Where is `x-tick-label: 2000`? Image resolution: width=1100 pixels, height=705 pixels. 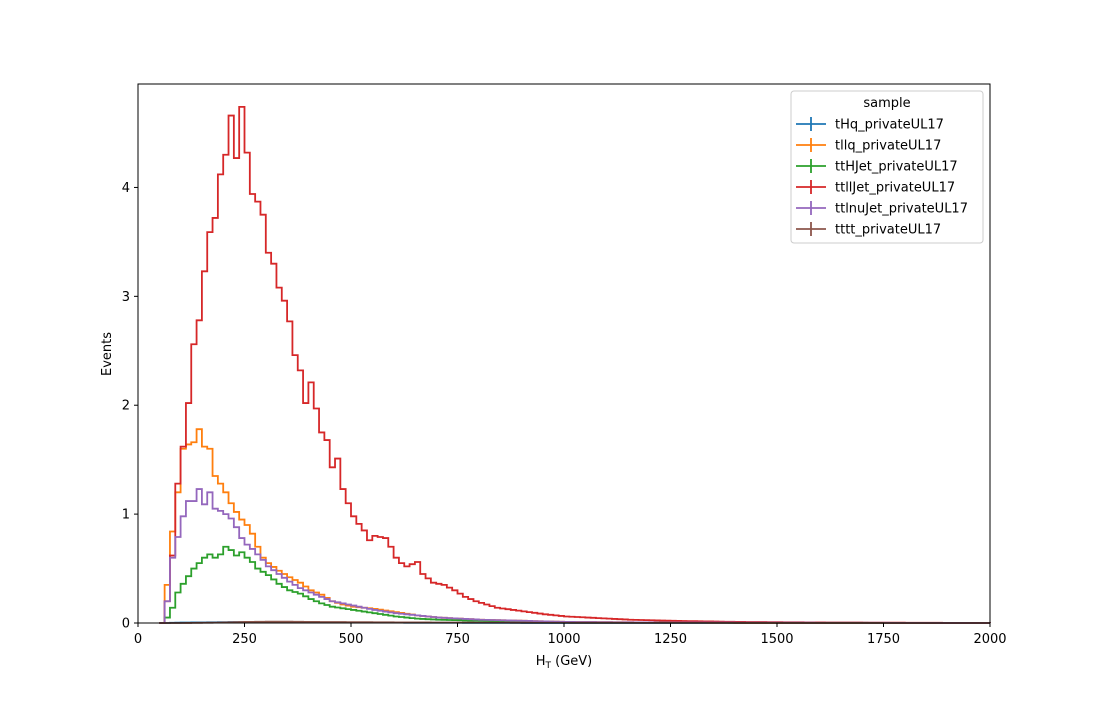 x-tick-label: 2000 is located at coordinates (989, 639).